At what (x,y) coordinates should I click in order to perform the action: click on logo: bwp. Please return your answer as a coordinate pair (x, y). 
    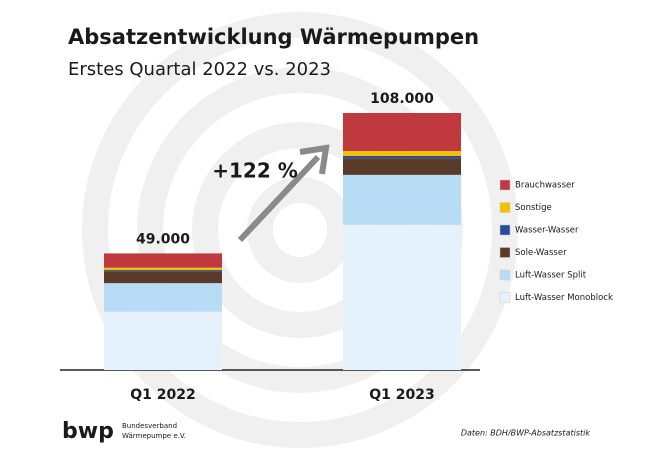
    Looking at the image, I should click on (88, 431).